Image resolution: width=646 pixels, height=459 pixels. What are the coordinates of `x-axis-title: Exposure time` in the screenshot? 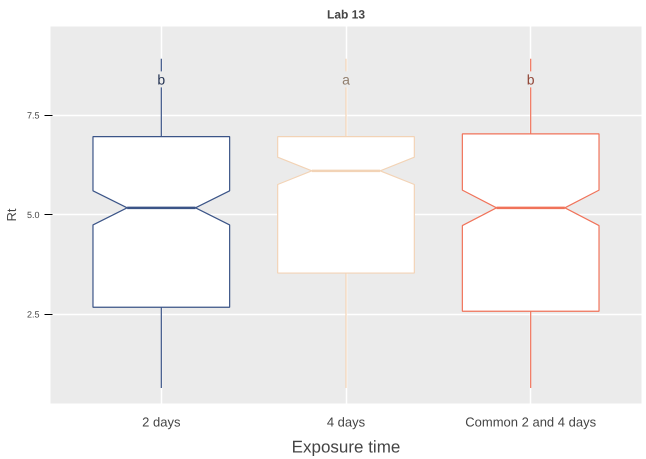 It's located at (346, 447).